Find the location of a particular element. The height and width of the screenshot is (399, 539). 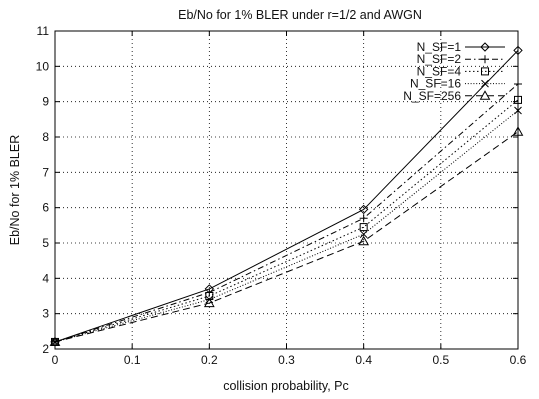

y-tick-label: 7 is located at coordinates (45, 172).